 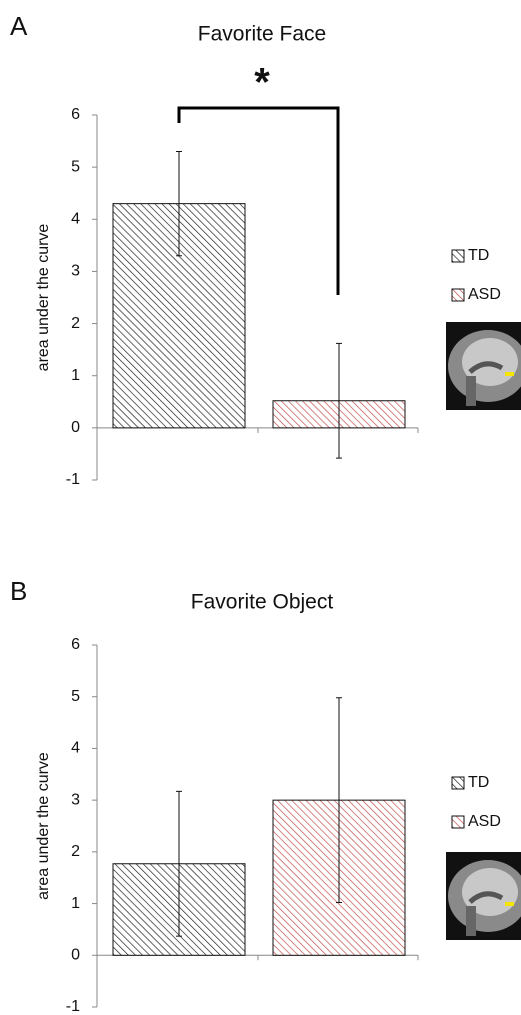 What do you see at coordinates (18, 591) in the screenshot?
I see `panel-label: B` at bounding box center [18, 591].